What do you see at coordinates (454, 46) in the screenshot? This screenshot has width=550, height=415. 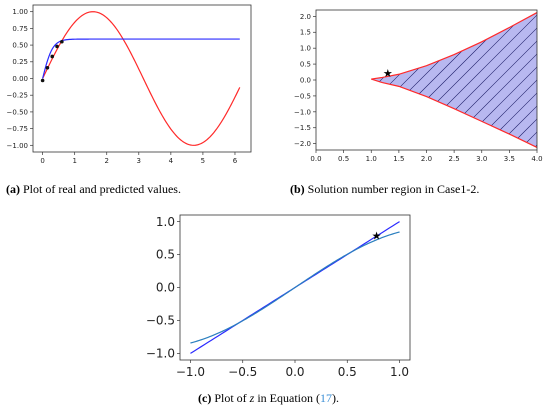 I see `chart-b-upper-boundary` at bounding box center [454, 46].